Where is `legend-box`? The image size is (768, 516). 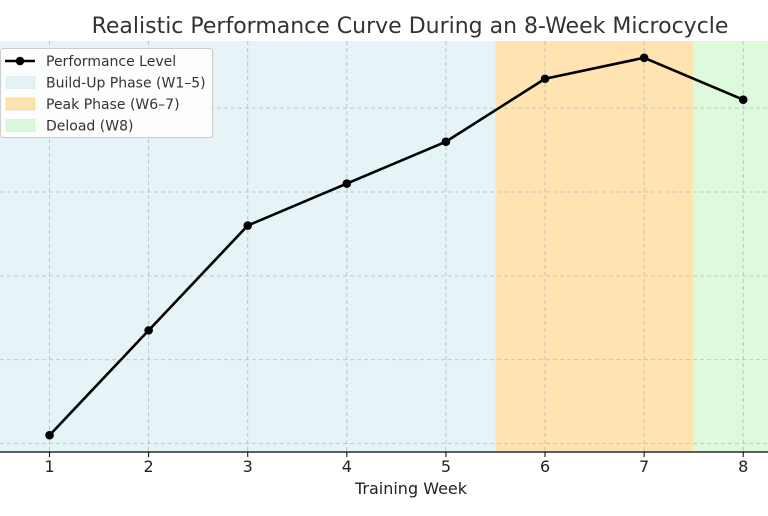 legend-box is located at coordinates (106, 93).